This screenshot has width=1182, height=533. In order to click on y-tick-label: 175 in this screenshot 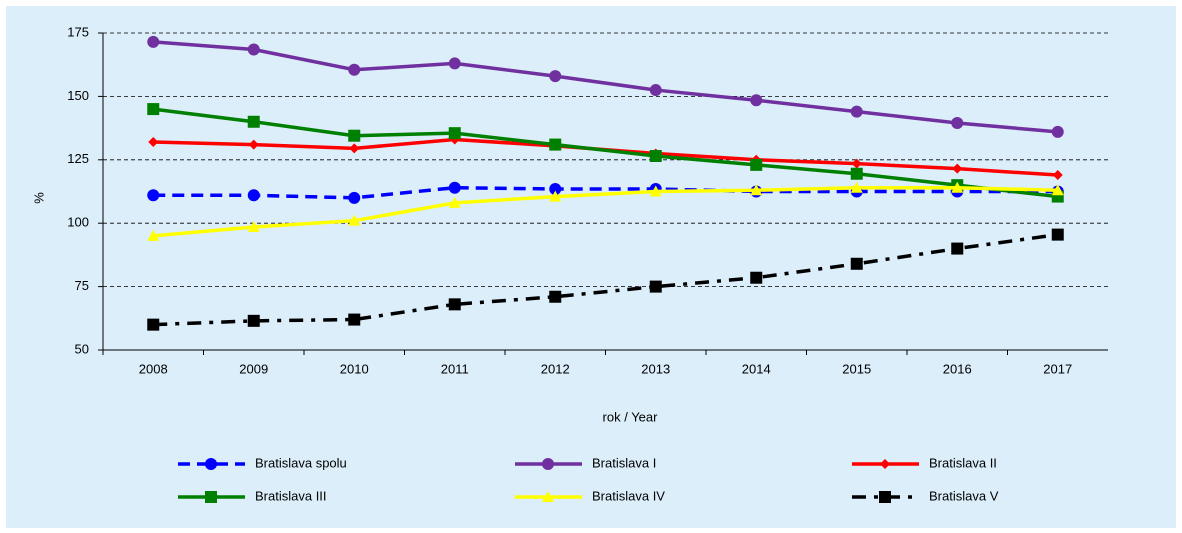, I will do `click(78, 31)`.